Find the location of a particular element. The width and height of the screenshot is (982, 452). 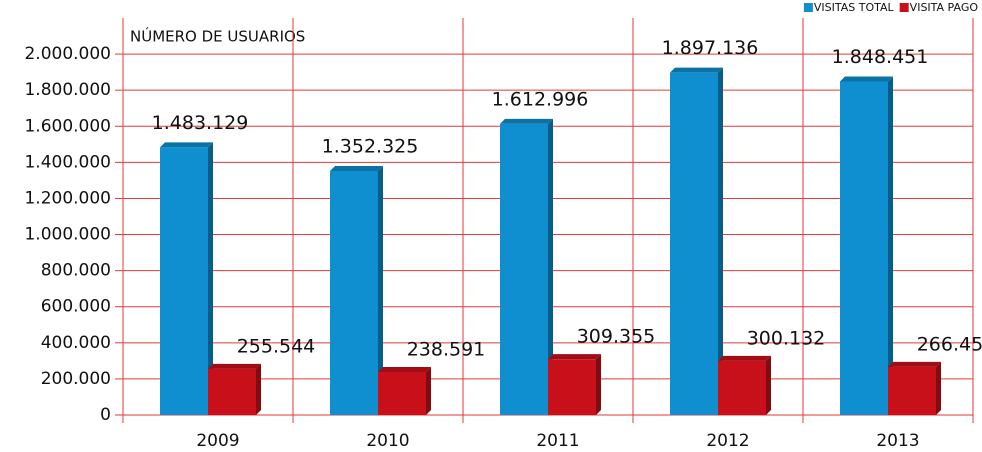

value-label: 1.612.996 is located at coordinates (540, 99).